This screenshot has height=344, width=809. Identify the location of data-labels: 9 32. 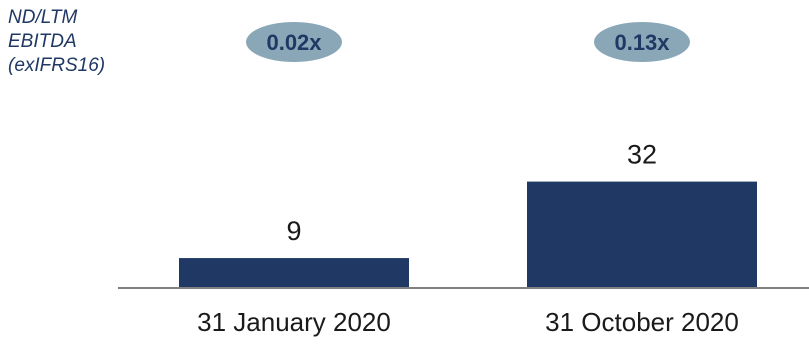
(471, 193).